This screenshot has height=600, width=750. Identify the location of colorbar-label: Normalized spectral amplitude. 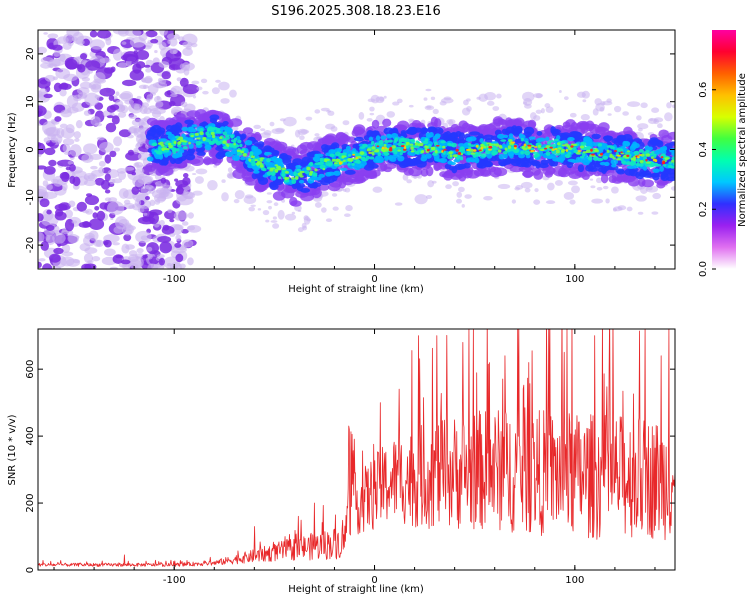
(742, 150).